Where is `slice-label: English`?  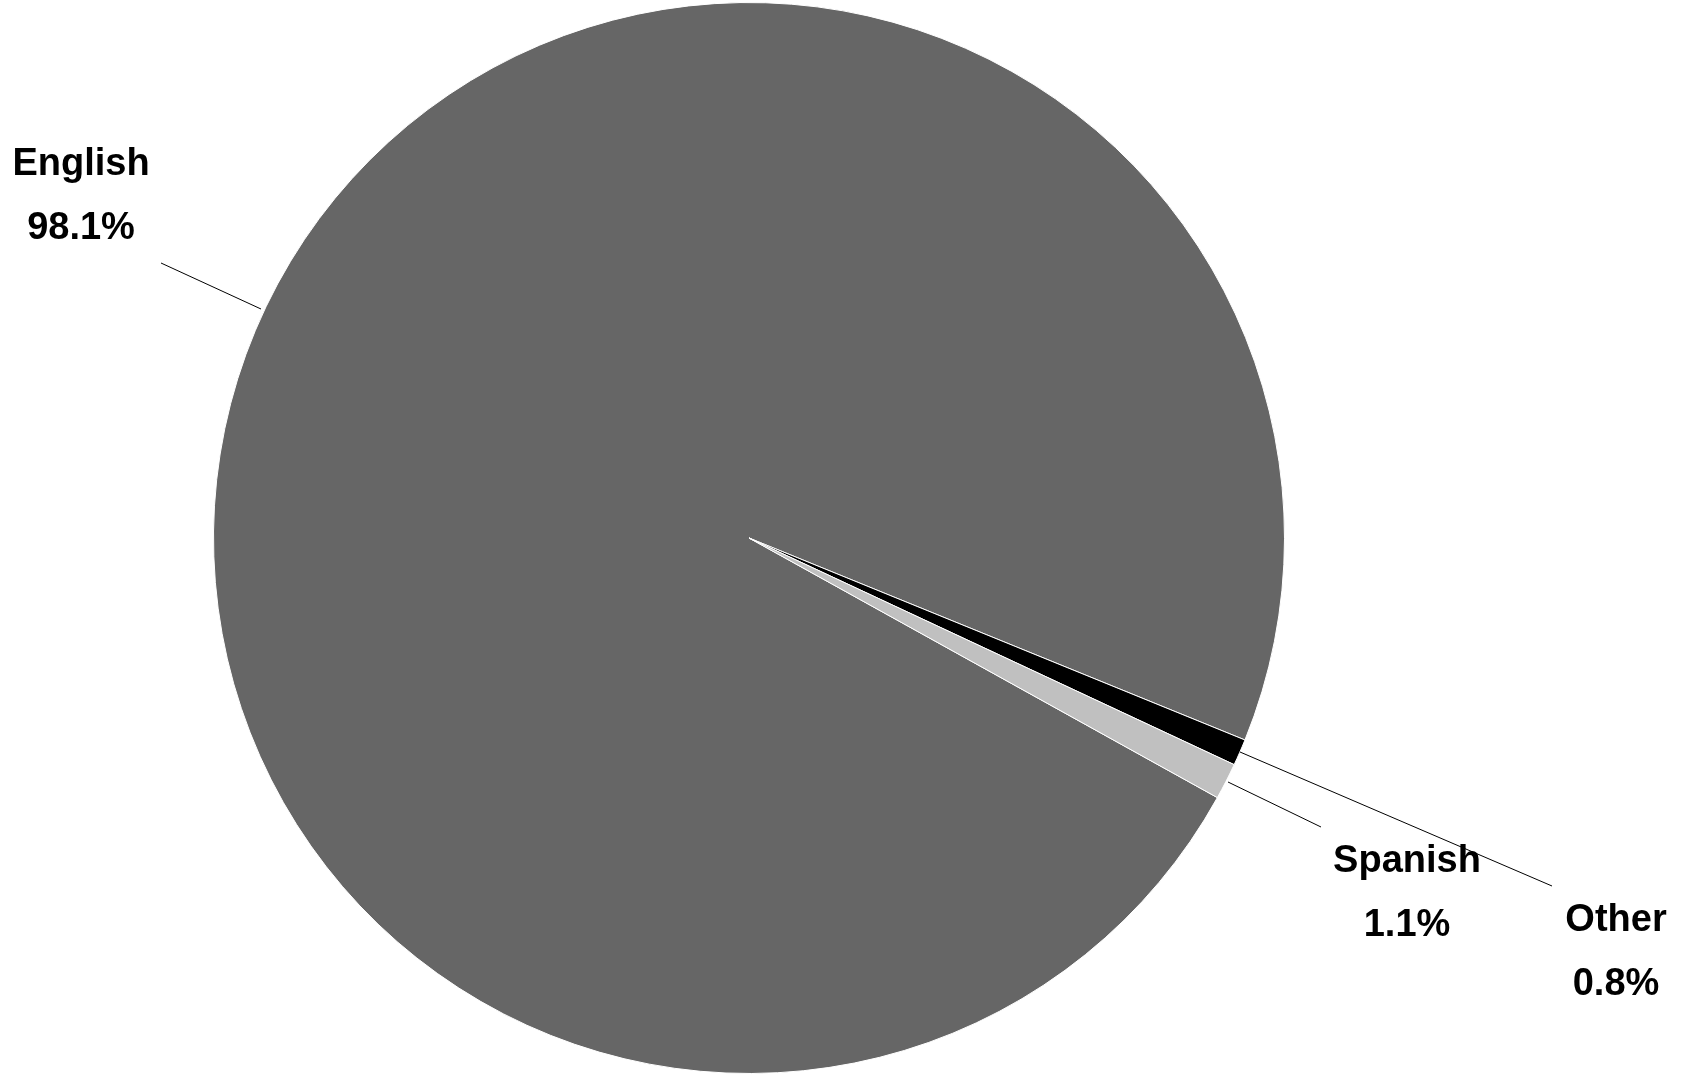 slice-label: English is located at coordinates (81, 162).